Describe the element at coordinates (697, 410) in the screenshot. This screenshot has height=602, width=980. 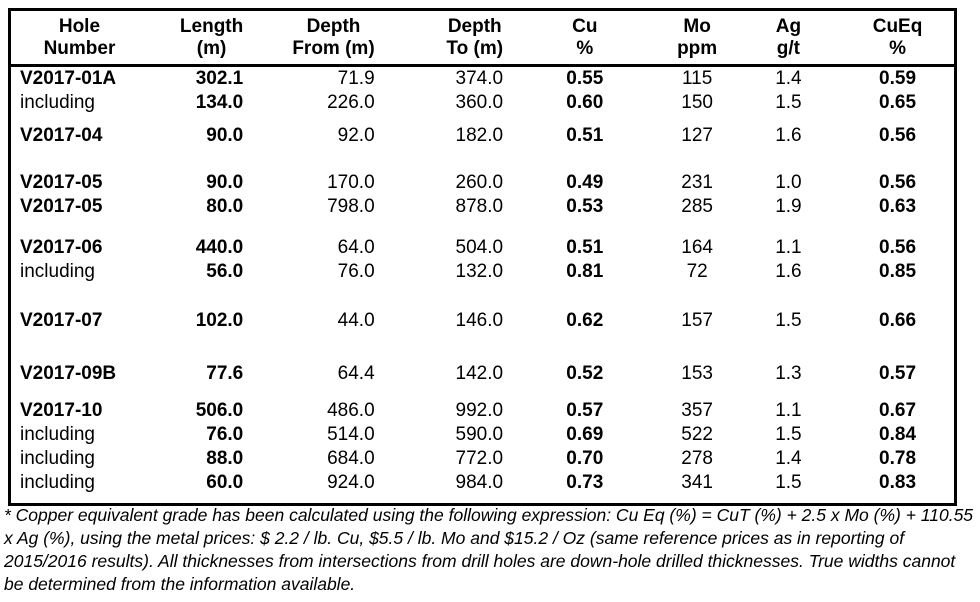
I see `cell-mo: 357` at that location.